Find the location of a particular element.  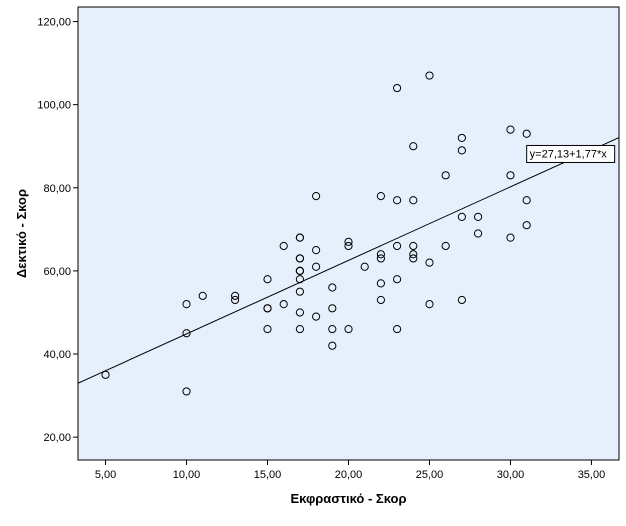

x-tick-label: 25,00 is located at coordinates (430, 475).